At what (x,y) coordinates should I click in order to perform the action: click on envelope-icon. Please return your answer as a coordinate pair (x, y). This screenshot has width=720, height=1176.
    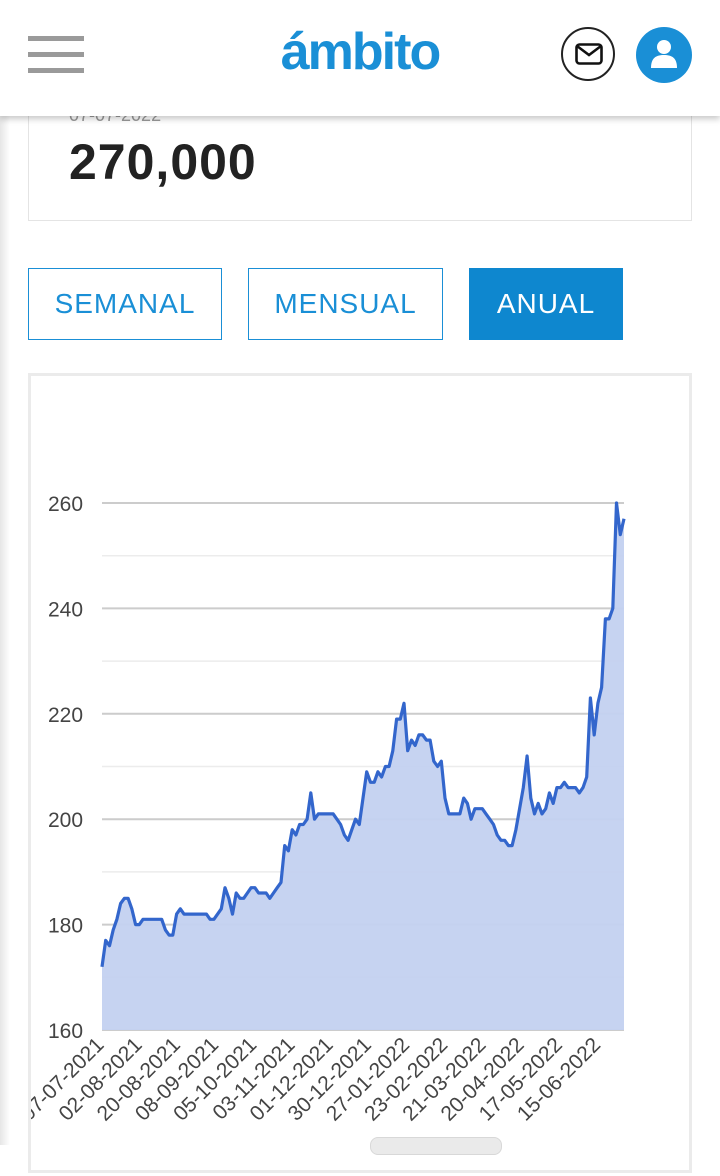
    Looking at the image, I should click on (589, 54).